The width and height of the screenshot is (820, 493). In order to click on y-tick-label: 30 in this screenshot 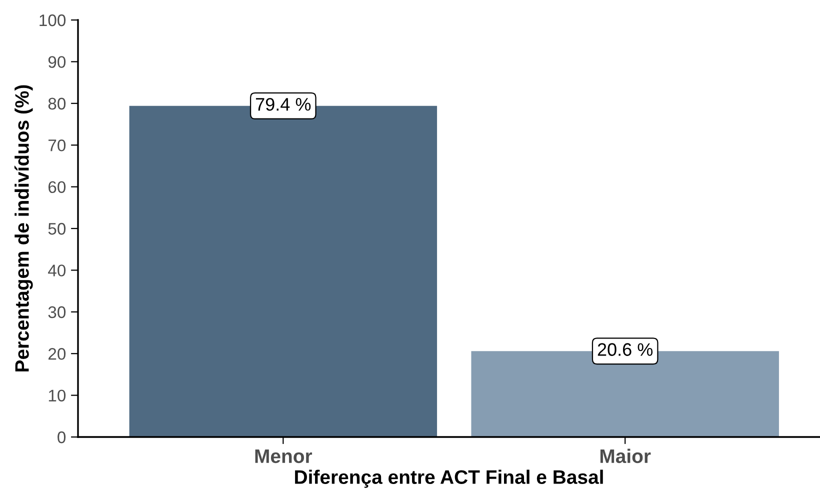, I will do `click(57, 312)`.